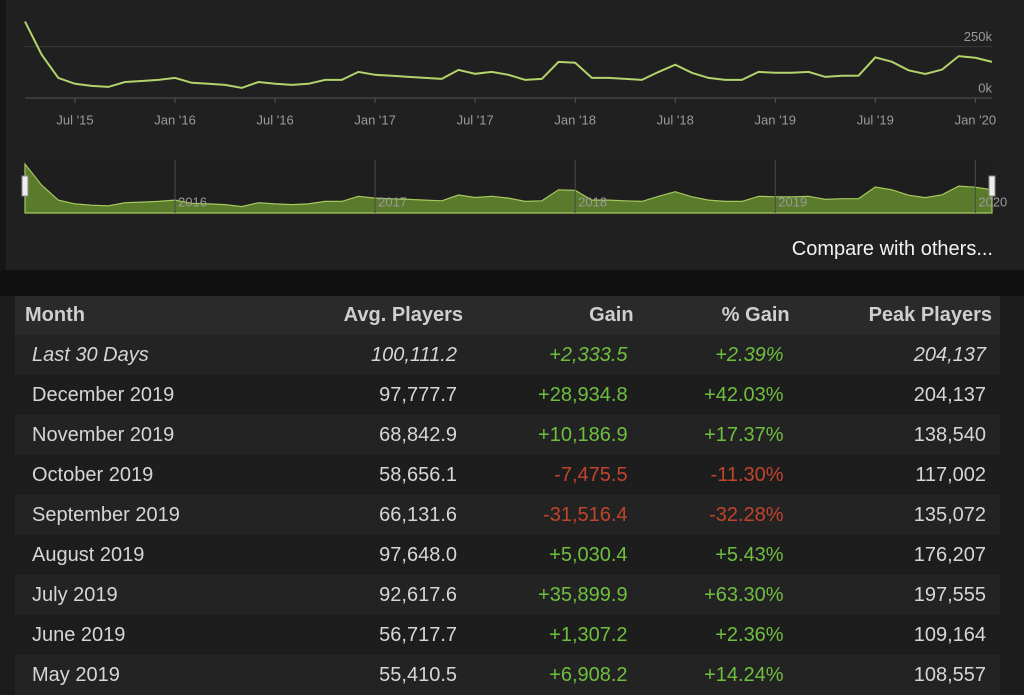 Image resolution: width=1024 pixels, height=695 pixels. Describe the element at coordinates (556, 515) in the screenshot. I see `table-cell: -31,516.4` at that location.